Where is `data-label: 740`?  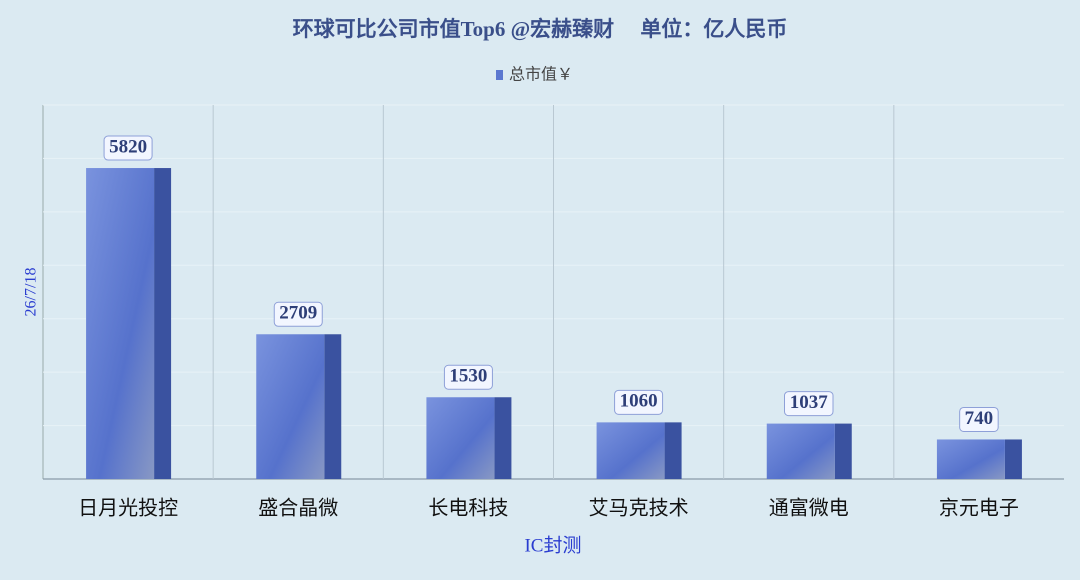 data-label: 740 is located at coordinates (979, 418).